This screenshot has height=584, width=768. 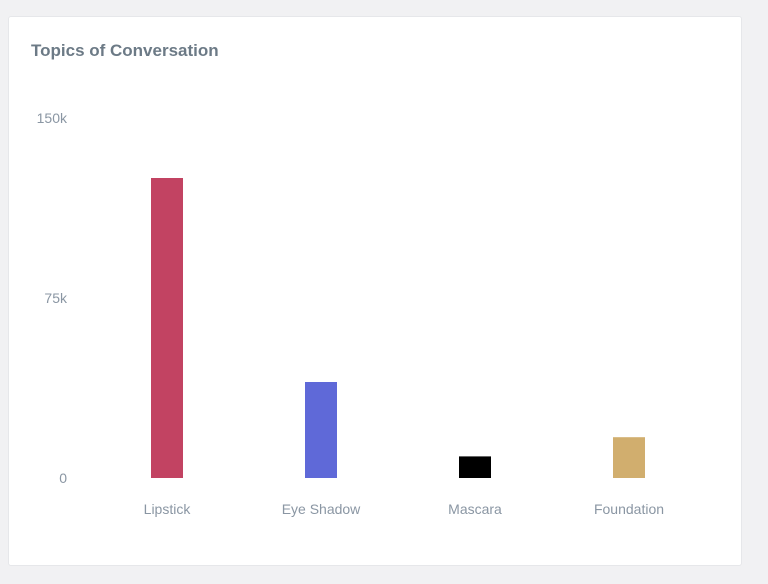 What do you see at coordinates (168, 509) in the screenshot?
I see `x-category-label: Lipstick` at bounding box center [168, 509].